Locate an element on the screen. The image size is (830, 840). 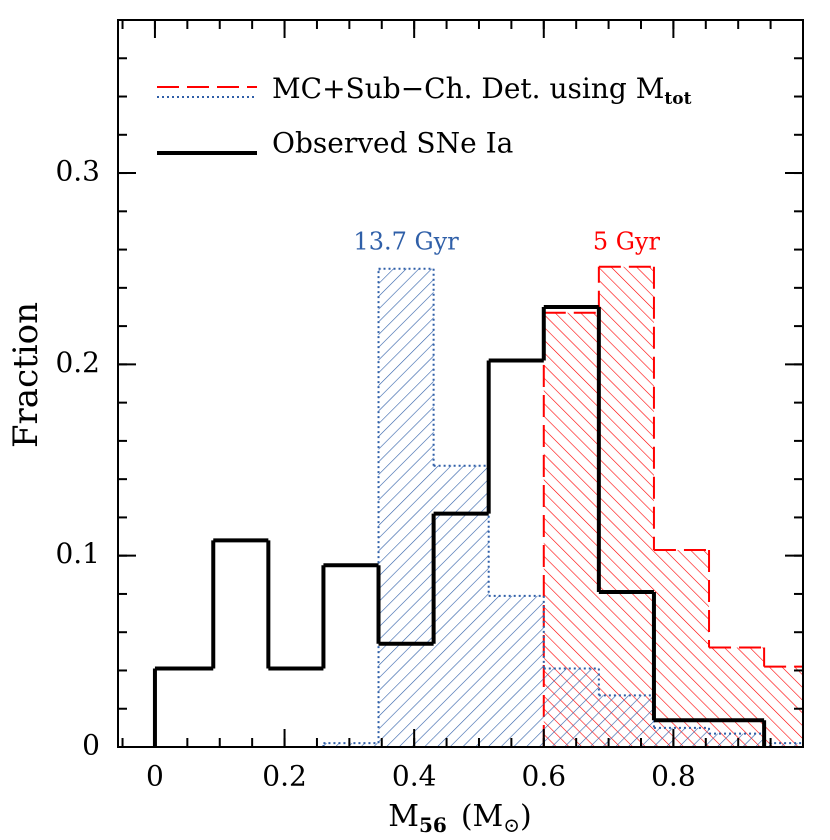
x-axis-label: M56 (M⊙) is located at coordinates (459, 818).